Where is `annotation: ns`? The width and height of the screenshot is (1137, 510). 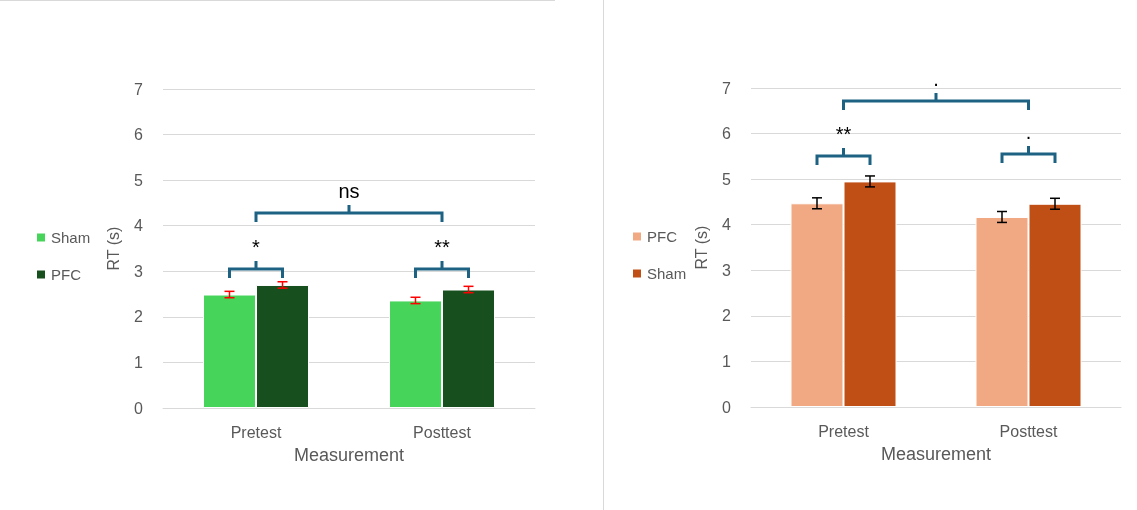
annotation: ns is located at coordinates (349, 191).